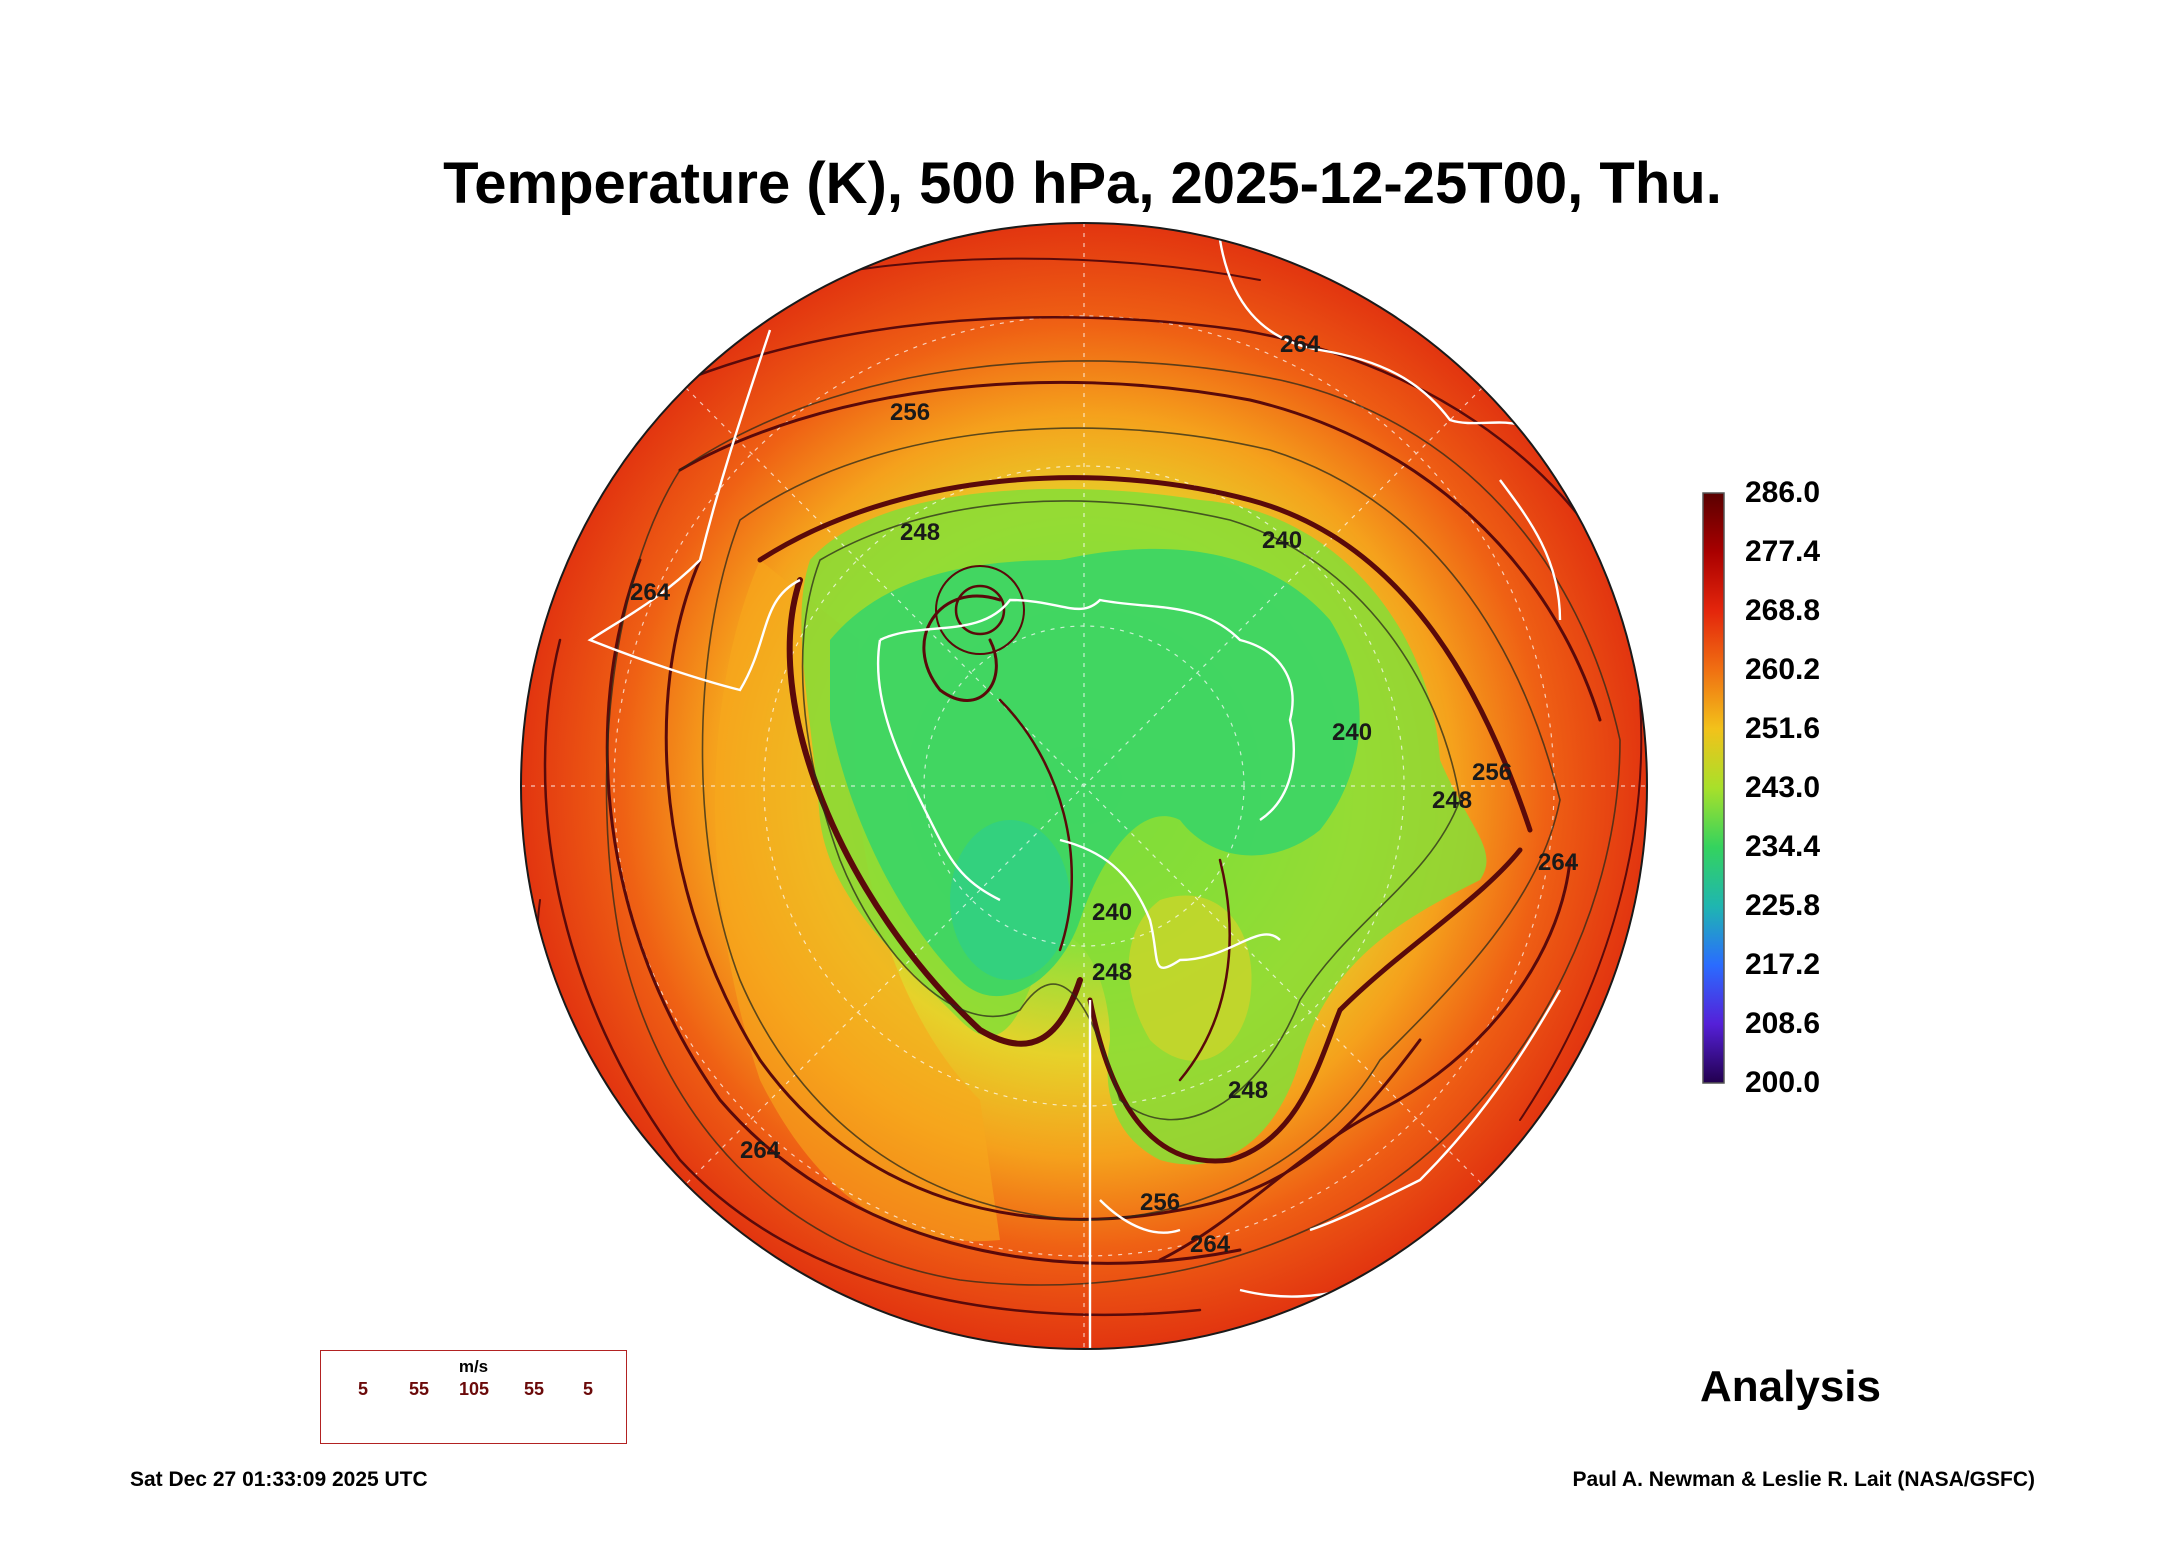 Image resolution: width=2165 pixels, height=1561 pixels. I want to click on colorbar-tick: 200.0, so click(1783, 1082).